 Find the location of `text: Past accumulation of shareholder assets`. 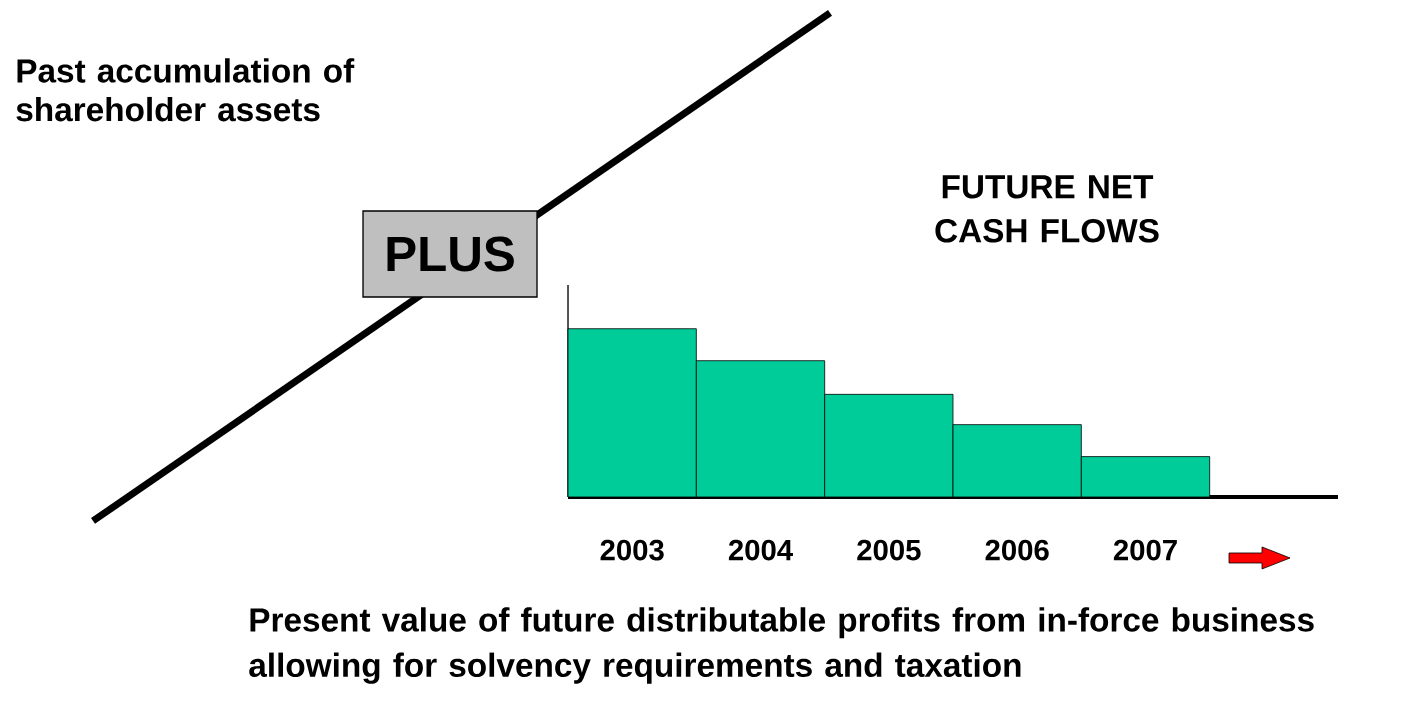

text: Past accumulation of shareholder assets is located at coordinates (185, 90).